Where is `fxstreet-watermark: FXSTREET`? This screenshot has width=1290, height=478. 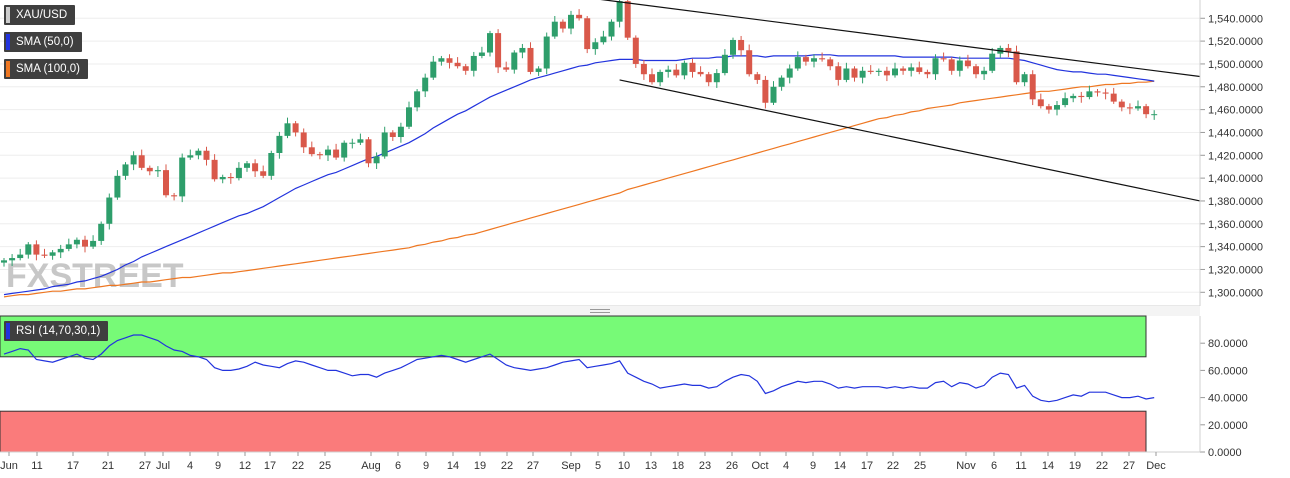
fxstreet-watermark: FXSTREET is located at coordinates (95, 276).